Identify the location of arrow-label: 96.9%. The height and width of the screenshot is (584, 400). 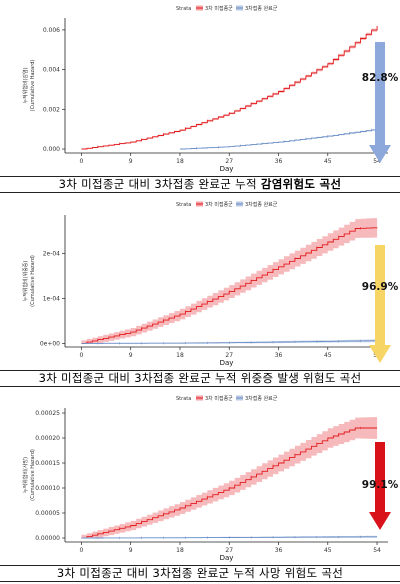
(380, 287).